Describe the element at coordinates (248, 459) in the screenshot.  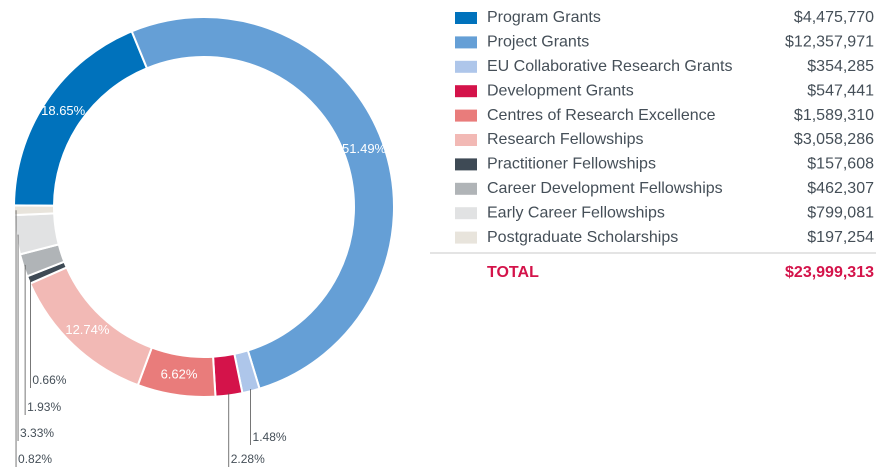
I see `slice-label: 2.28%` at that location.